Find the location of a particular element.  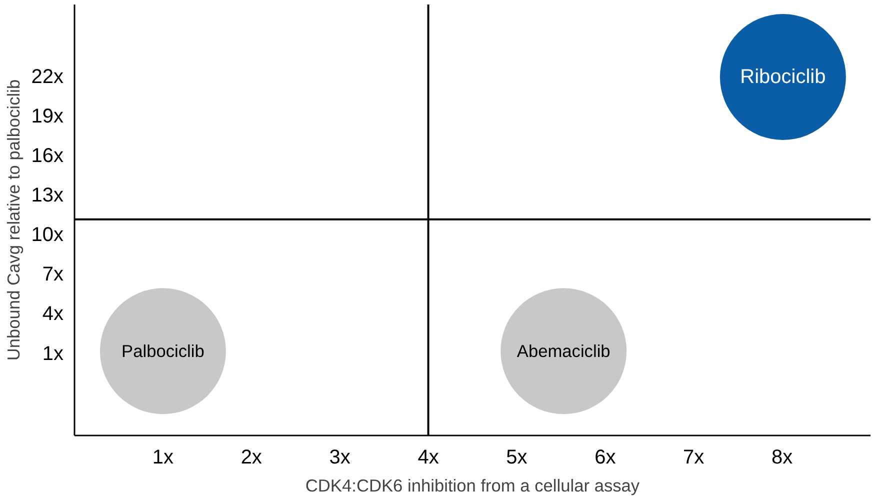

y-tick-label: 4x is located at coordinates (53, 314).